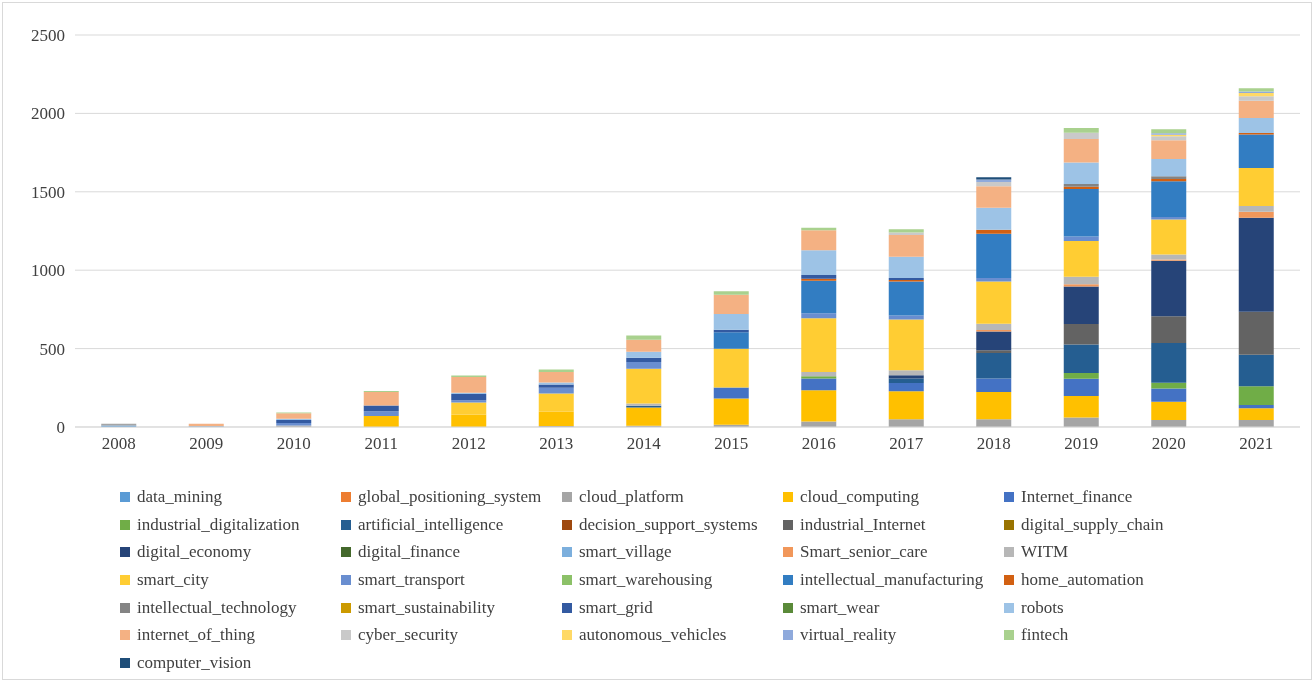 The width and height of the screenshot is (1316, 684). What do you see at coordinates (1042, 607) in the screenshot?
I see `legend-label: robots` at bounding box center [1042, 607].